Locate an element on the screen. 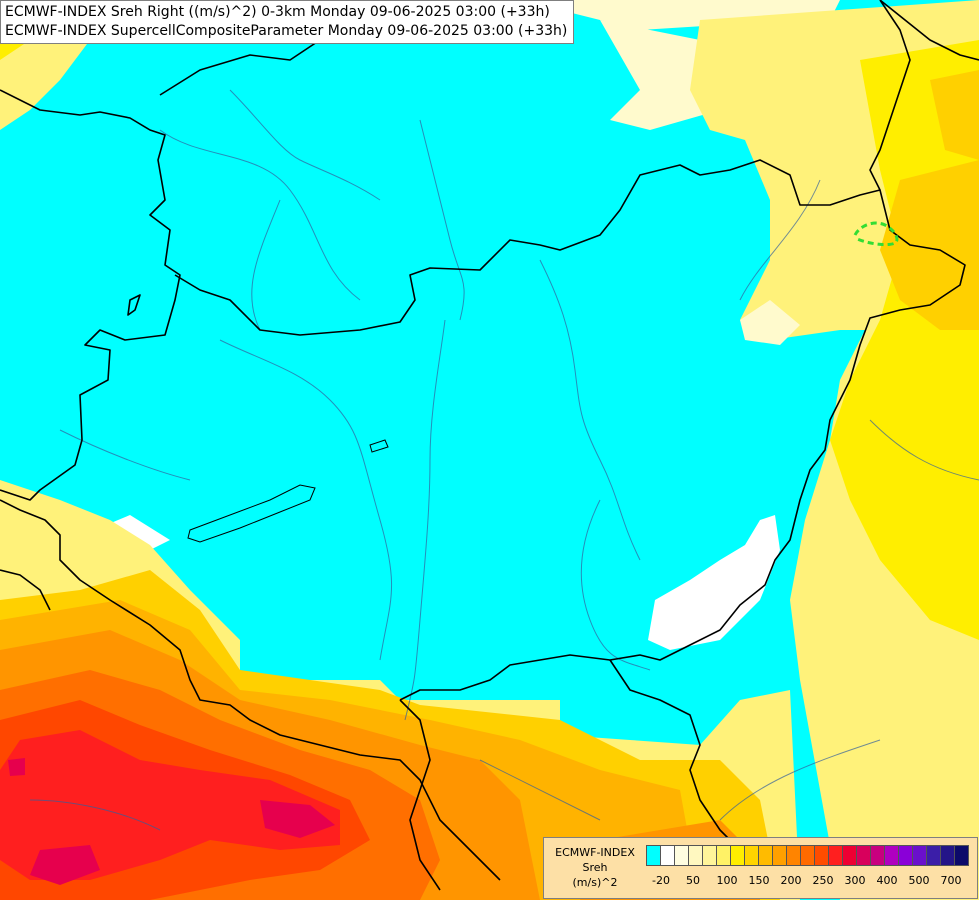  legend-tick-label: 200 is located at coordinates (791, 880).